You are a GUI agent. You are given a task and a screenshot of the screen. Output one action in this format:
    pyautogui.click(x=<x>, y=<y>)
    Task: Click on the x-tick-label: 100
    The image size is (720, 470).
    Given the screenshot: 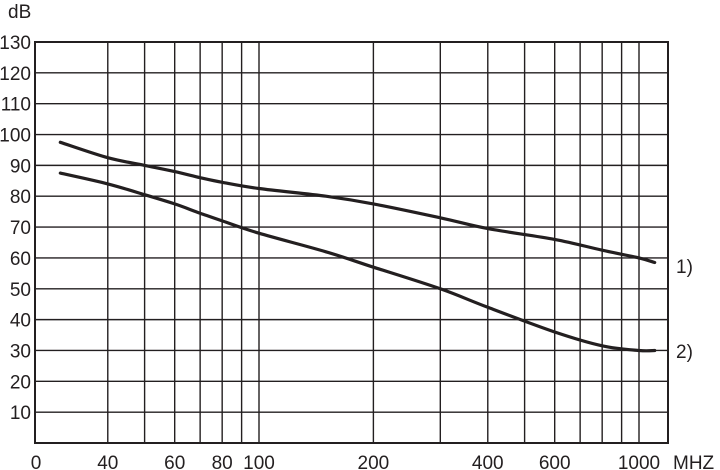 What is the action you would take?
    pyautogui.click(x=259, y=461)
    